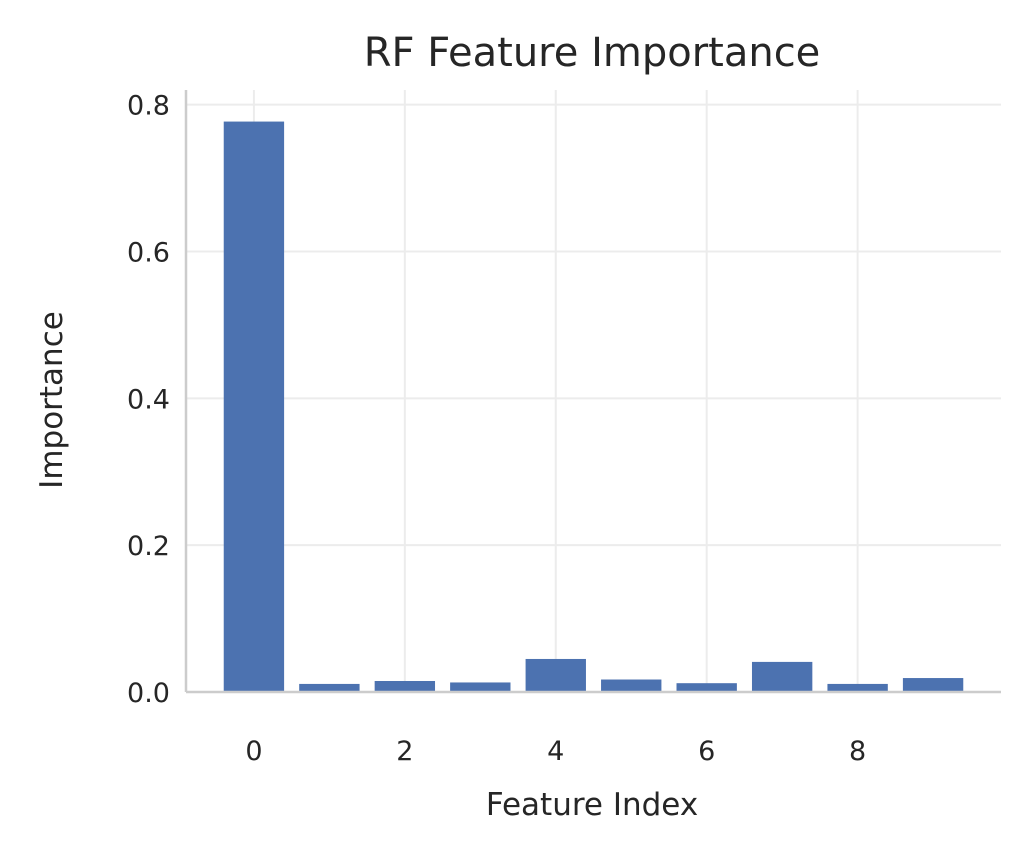 This screenshot has width=1029, height=855. Describe the element at coordinates (592, 53) in the screenshot. I see `chart-title: RF Feature Importance` at that location.